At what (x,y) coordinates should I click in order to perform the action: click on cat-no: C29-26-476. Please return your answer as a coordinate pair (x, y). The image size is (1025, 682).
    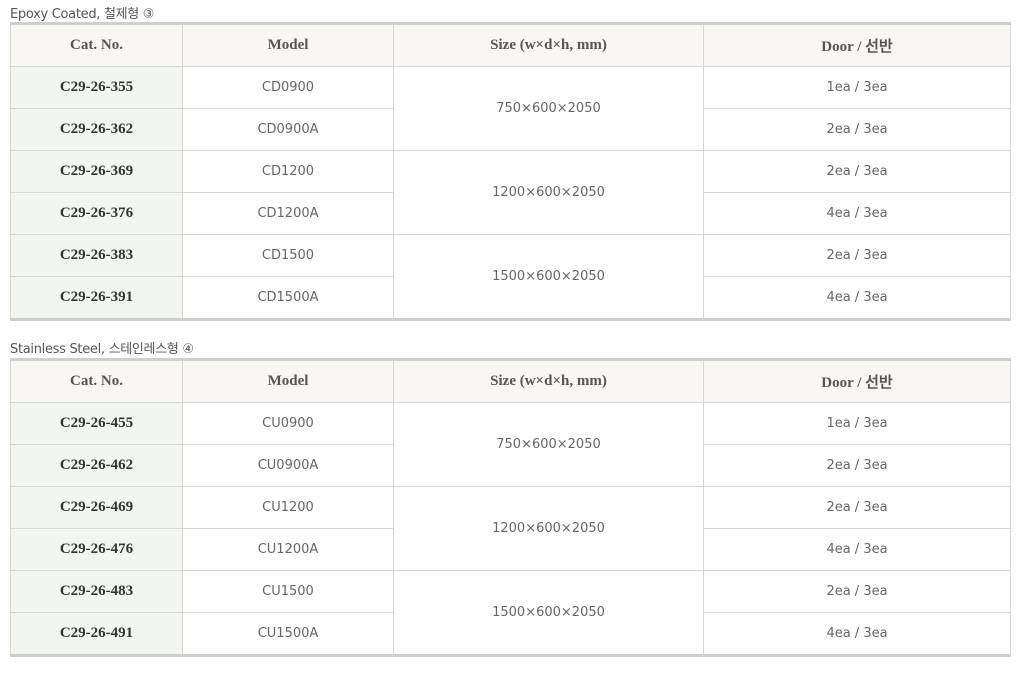
    Looking at the image, I should click on (96, 549).